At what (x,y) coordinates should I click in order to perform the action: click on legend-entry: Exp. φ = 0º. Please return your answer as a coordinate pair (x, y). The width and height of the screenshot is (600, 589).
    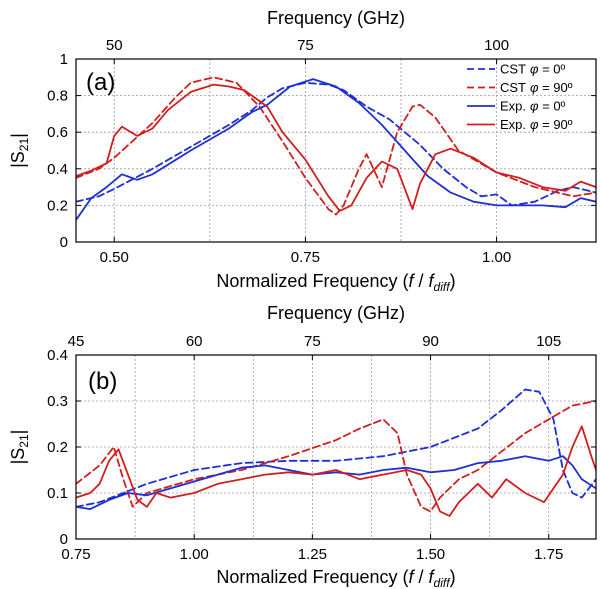
    Looking at the image, I should click on (533, 106).